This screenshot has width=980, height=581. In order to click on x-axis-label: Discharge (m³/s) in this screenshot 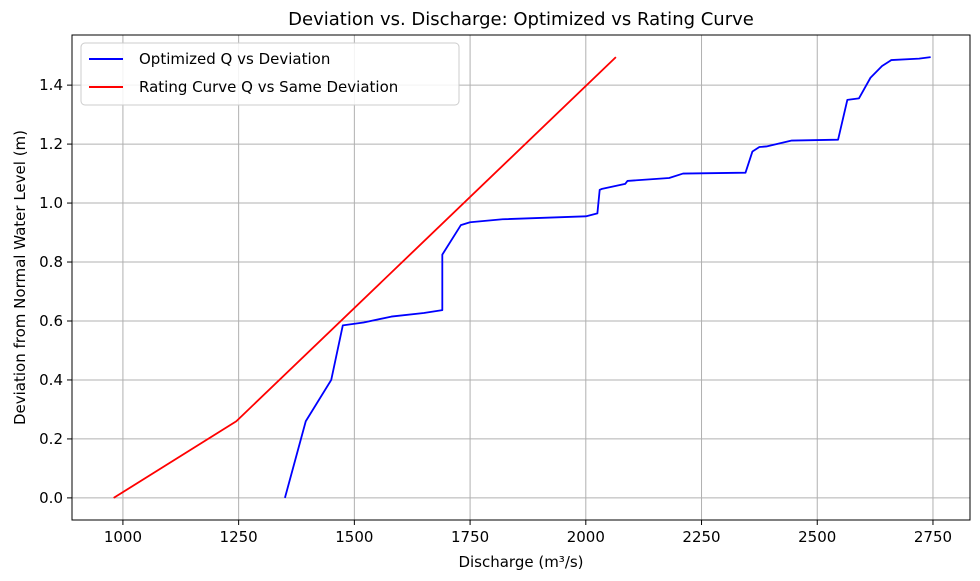, I will do `click(520, 562)`.